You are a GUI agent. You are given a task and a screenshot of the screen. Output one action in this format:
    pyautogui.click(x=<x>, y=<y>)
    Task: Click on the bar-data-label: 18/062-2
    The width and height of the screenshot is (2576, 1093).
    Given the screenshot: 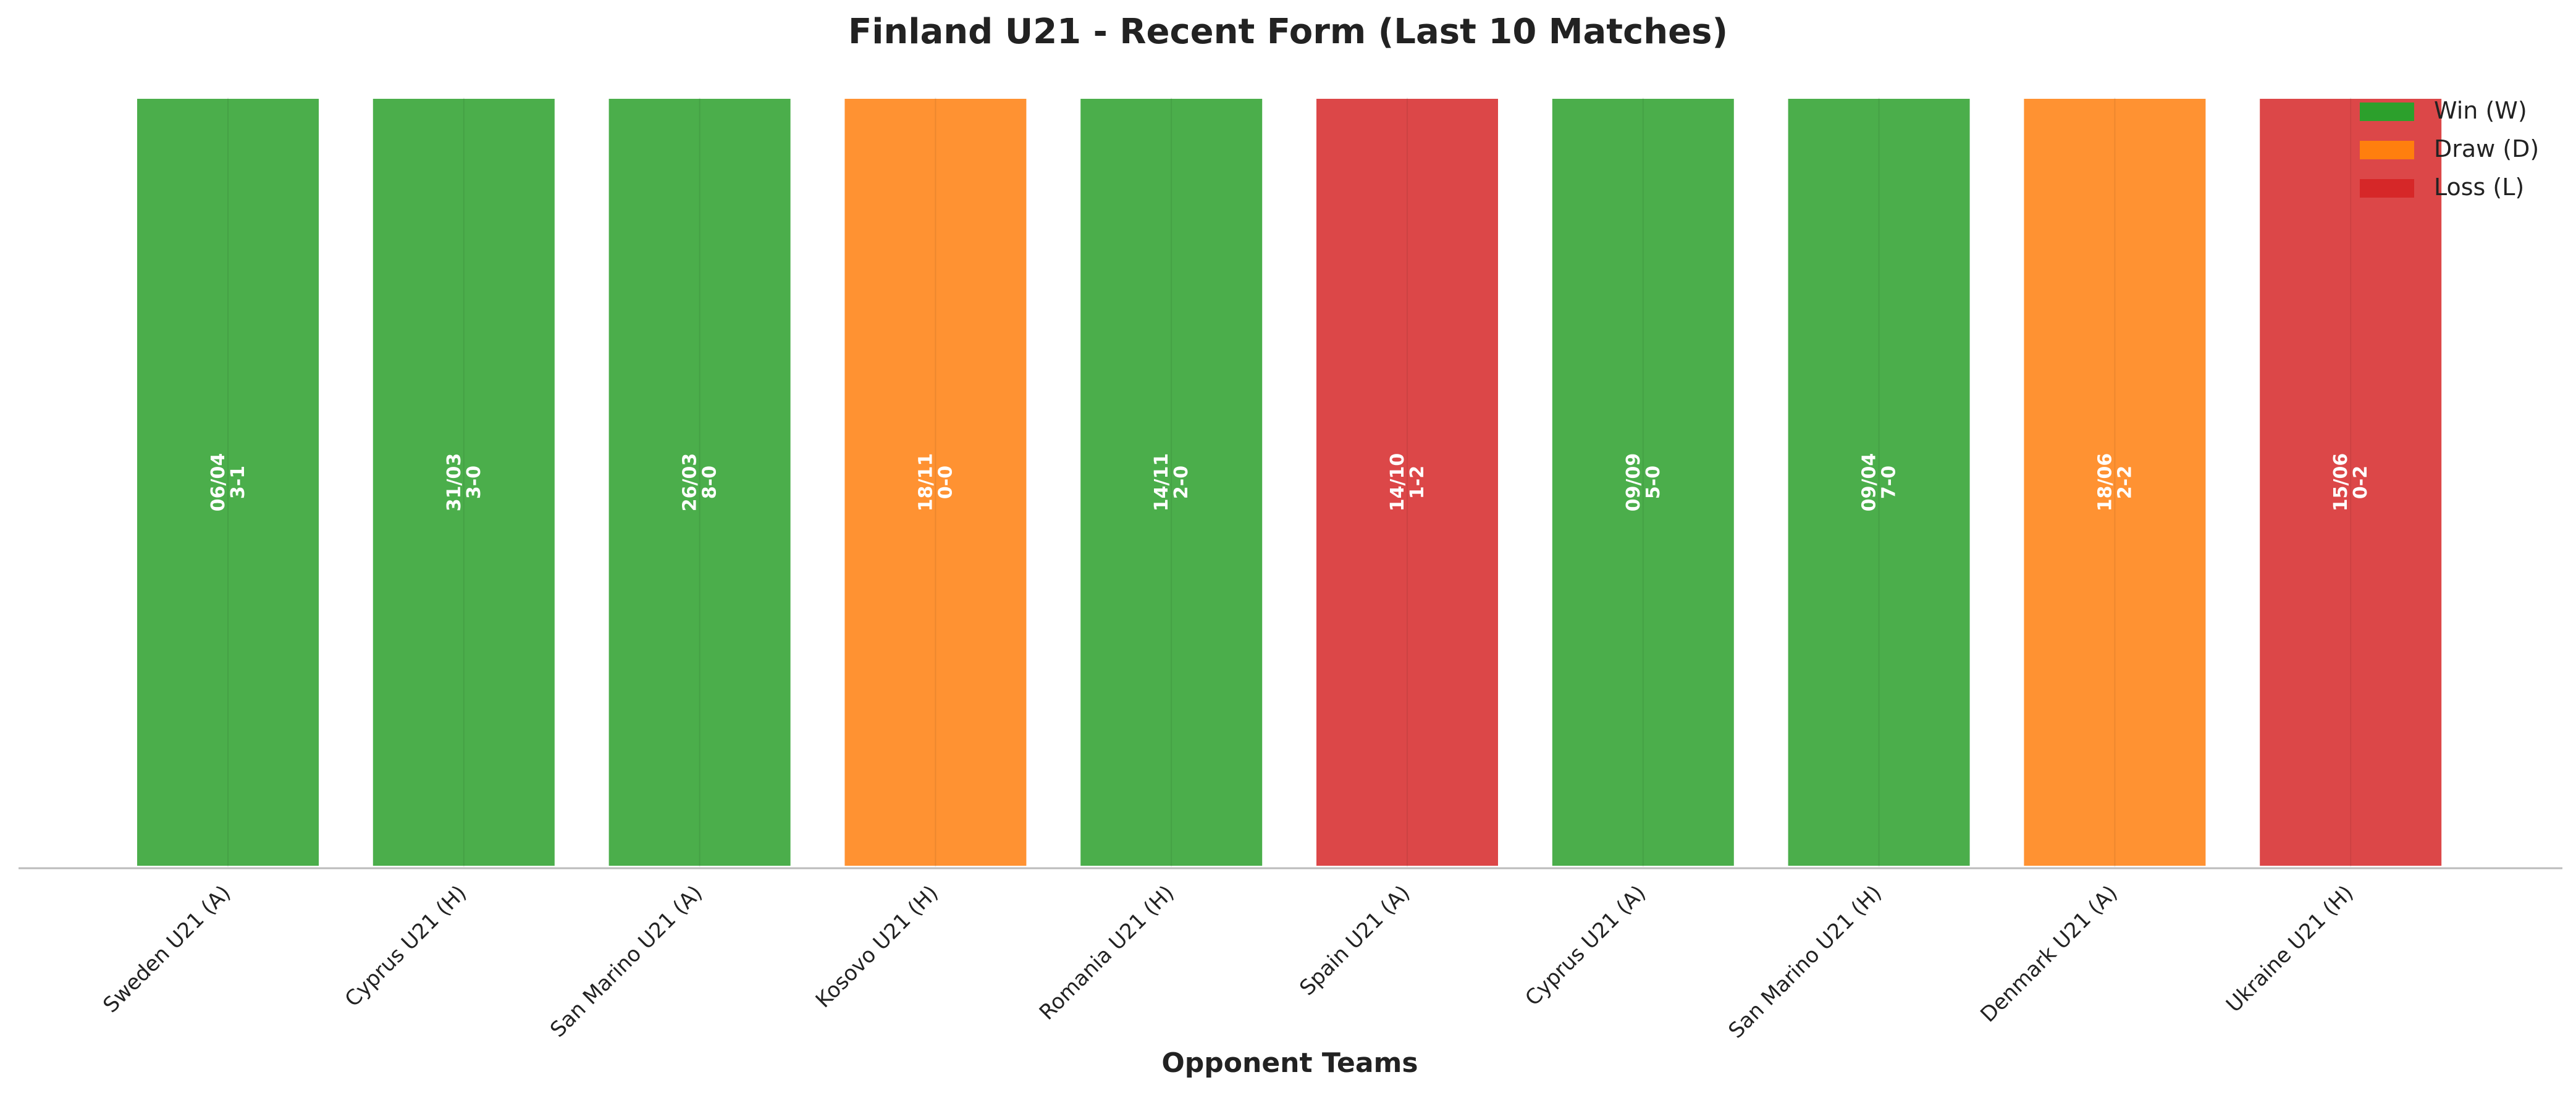 What is the action you would take?
    pyautogui.click(x=2115, y=482)
    